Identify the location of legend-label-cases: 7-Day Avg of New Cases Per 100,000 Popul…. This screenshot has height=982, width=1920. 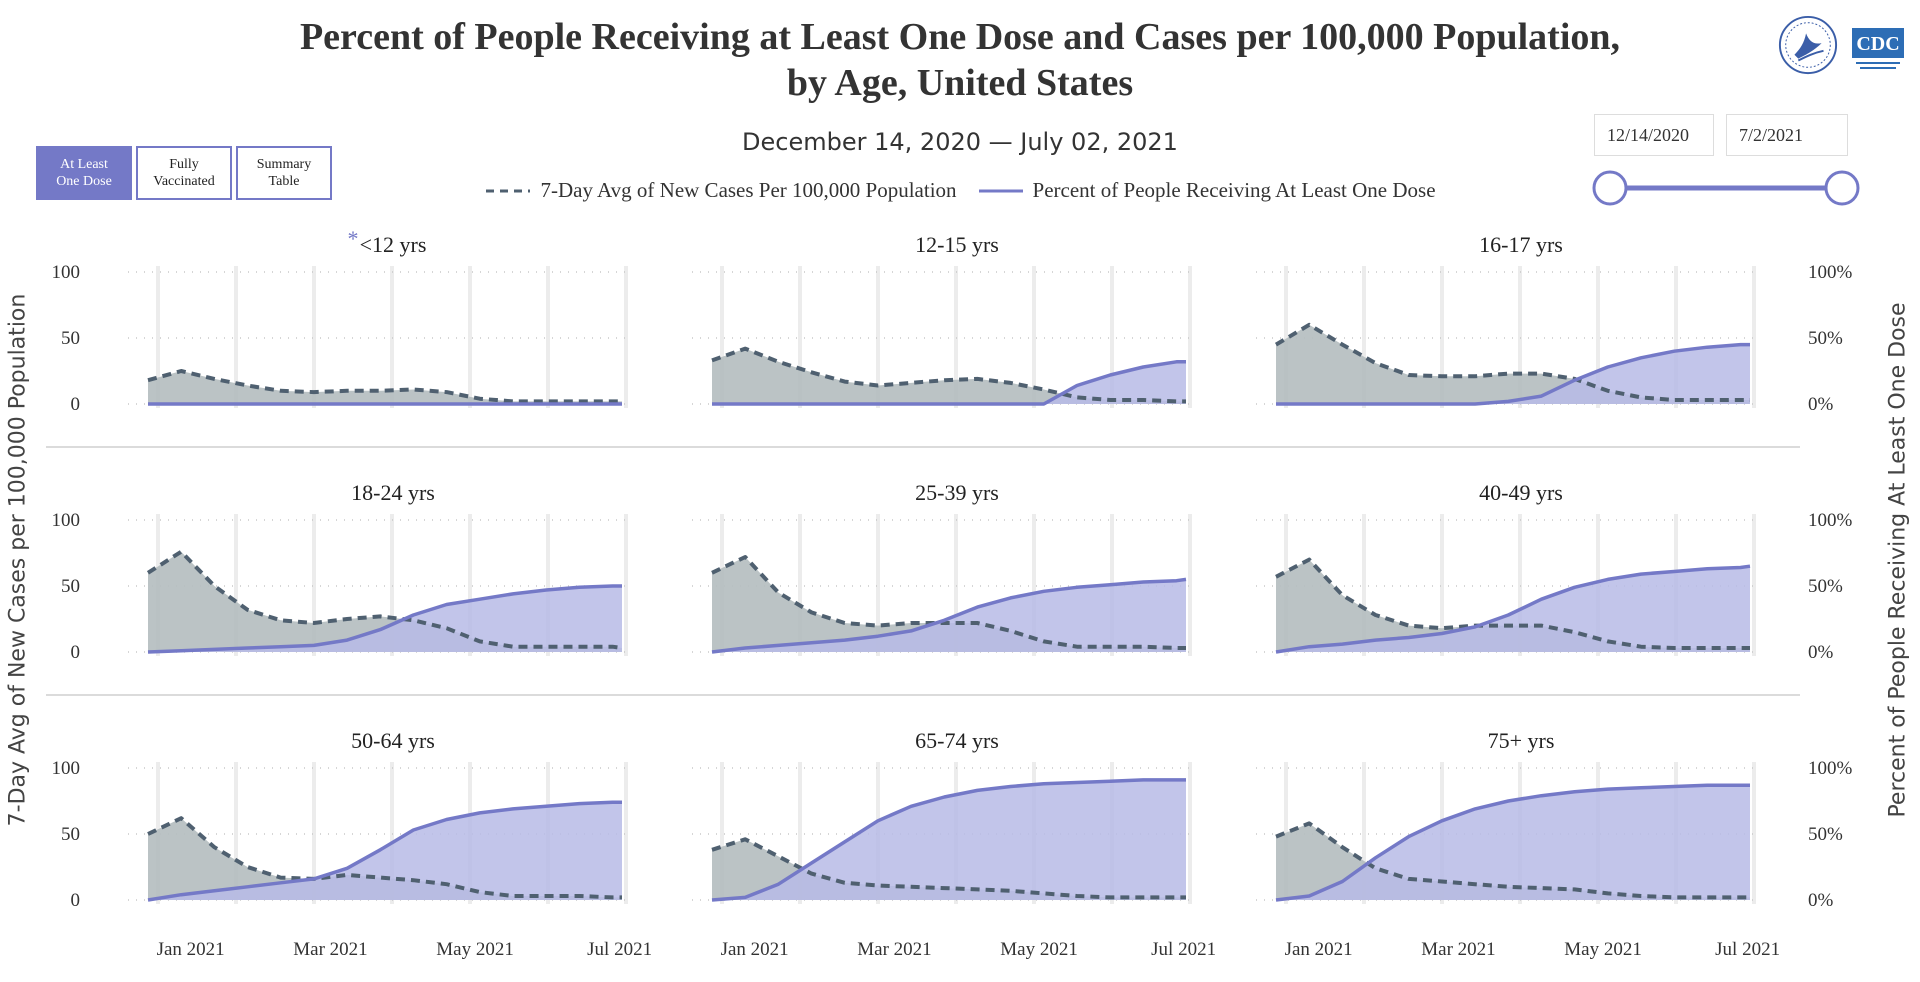
(748, 190).